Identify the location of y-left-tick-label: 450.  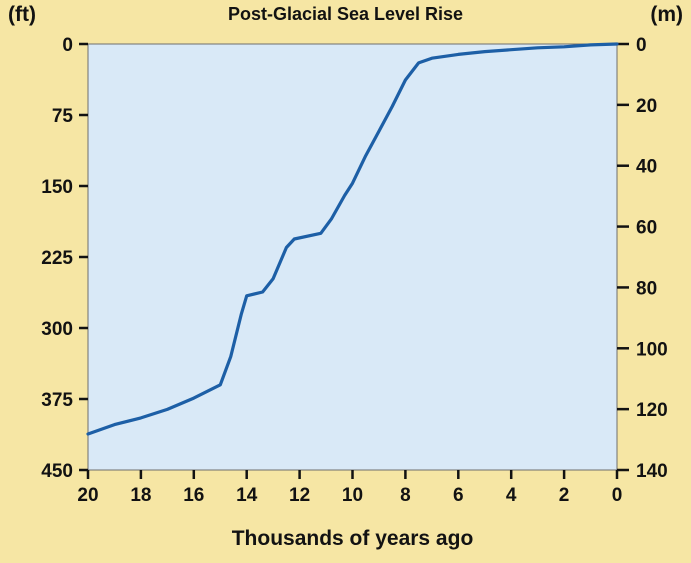
(57, 471).